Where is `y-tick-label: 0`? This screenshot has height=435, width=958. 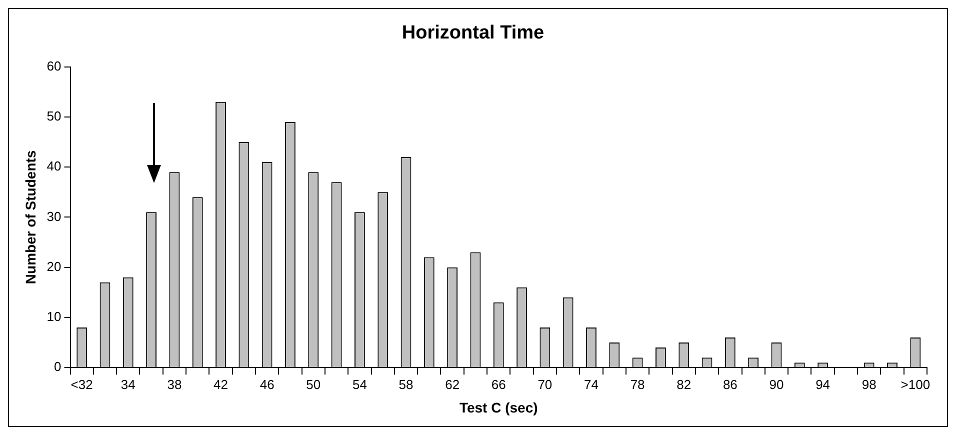 y-tick-label: 0 is located at coordinates (58, 366).